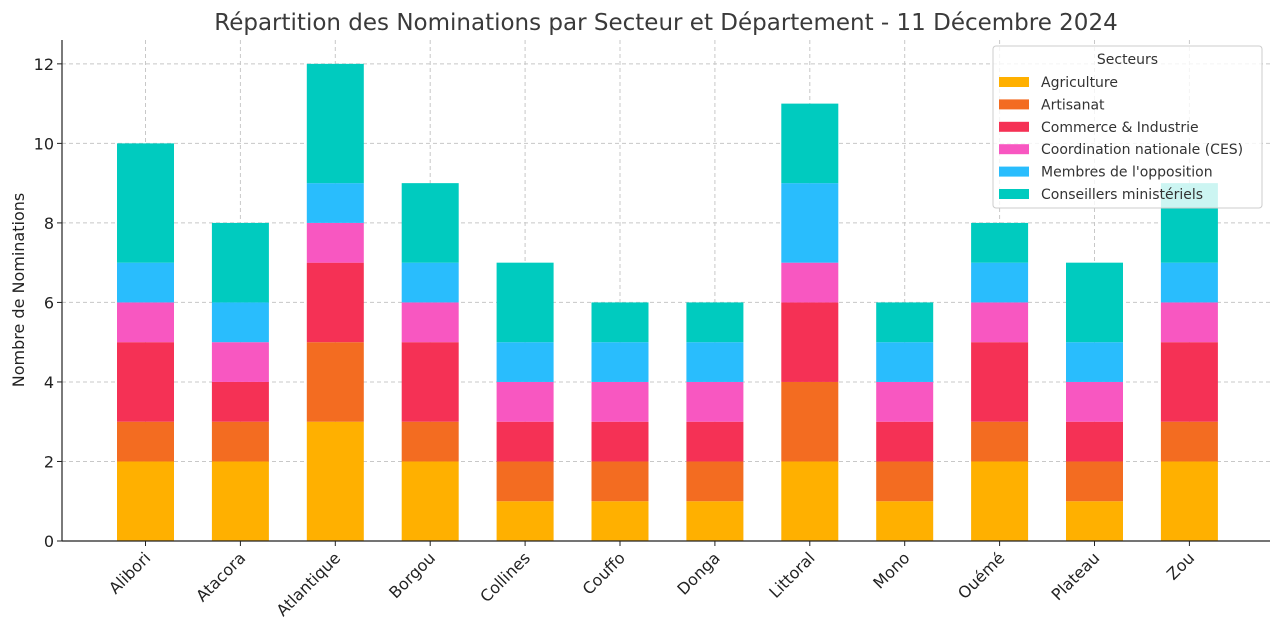  Describe the element at coordinates (44, 64) in the screenshot. I see `y-tick-label: 12` at that location.